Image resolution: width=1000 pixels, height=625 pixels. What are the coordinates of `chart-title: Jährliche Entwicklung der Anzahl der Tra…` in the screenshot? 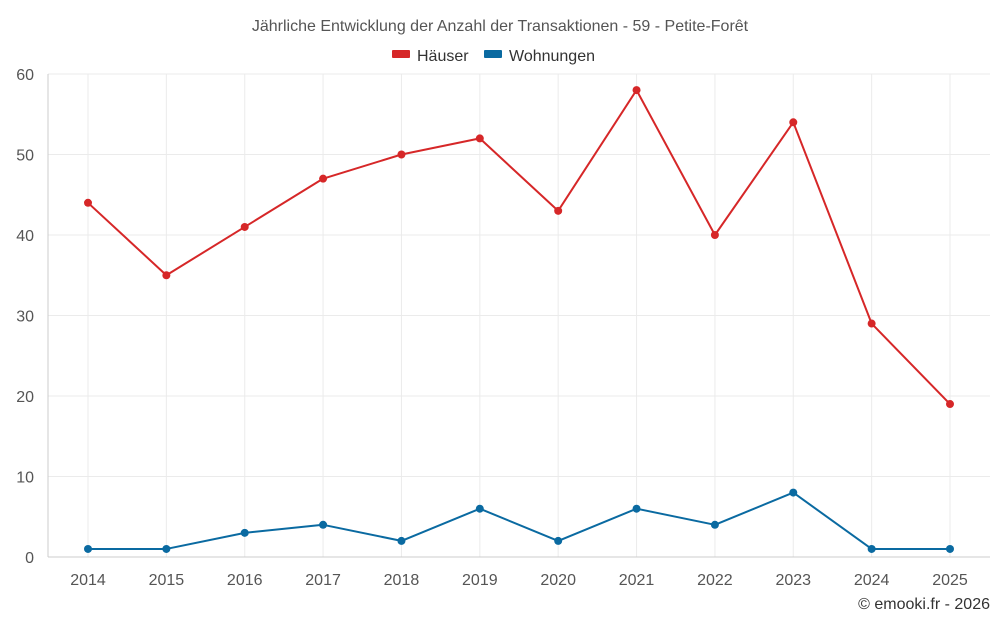 It's located at (500, 26).